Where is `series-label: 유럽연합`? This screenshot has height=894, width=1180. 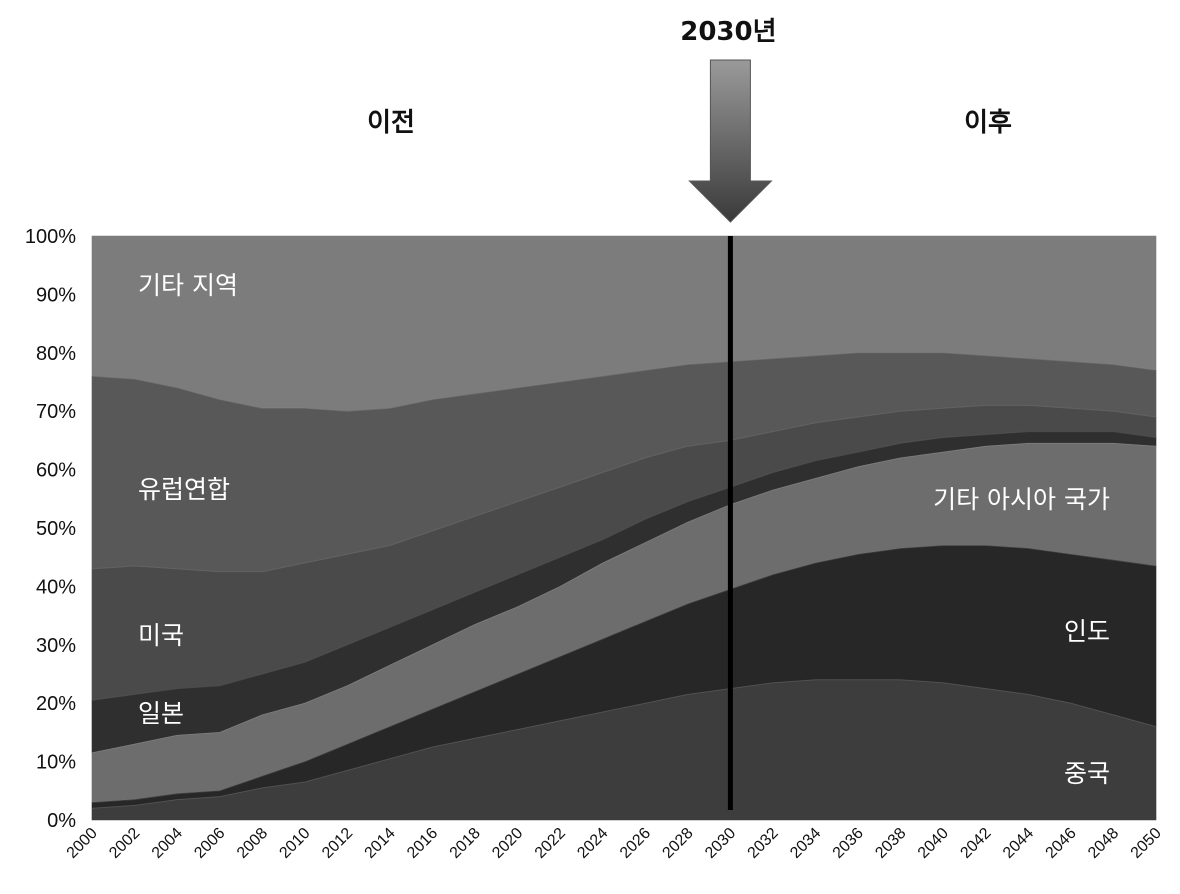 series-label: 유럽연합 is located at coordinates (184, 489).